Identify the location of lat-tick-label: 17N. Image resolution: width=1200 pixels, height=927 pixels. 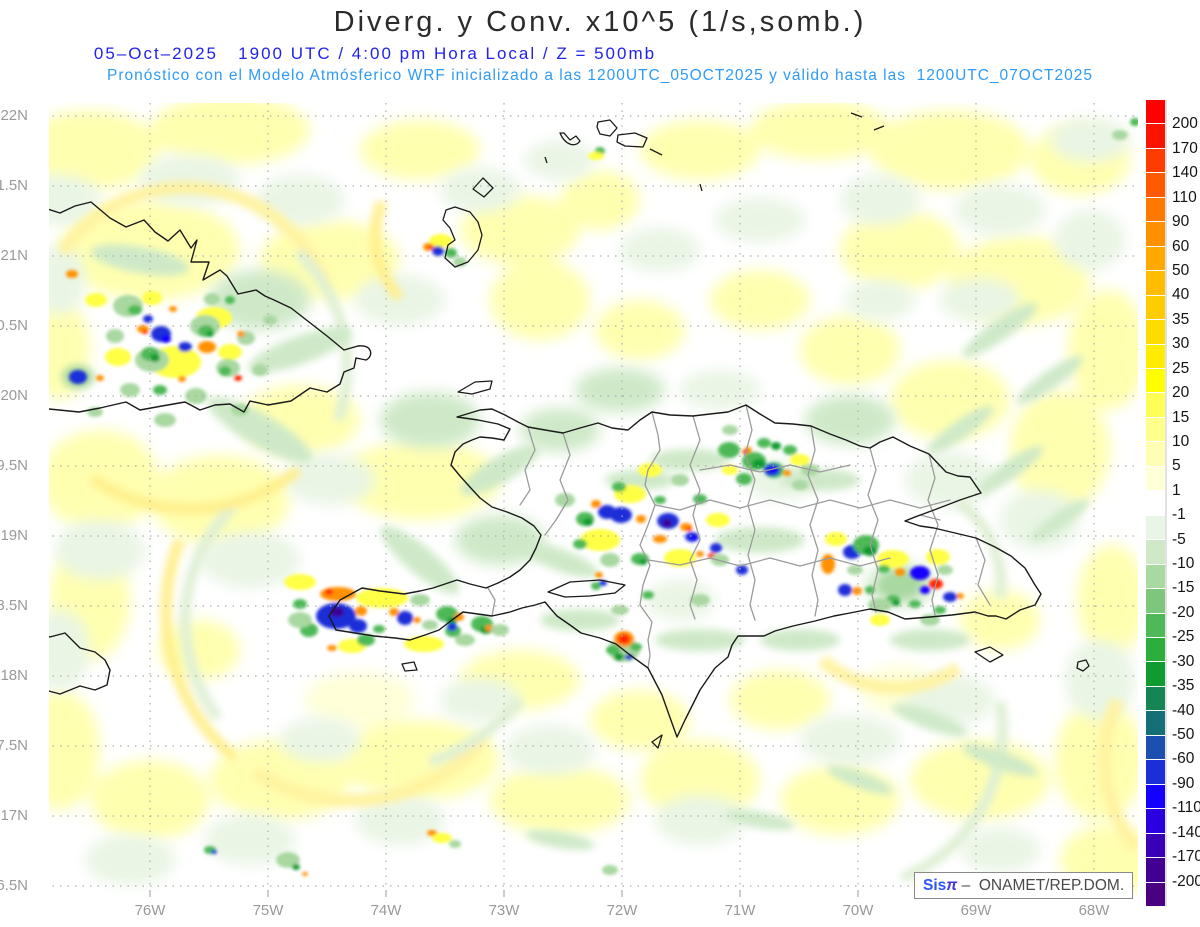
(14, 815).